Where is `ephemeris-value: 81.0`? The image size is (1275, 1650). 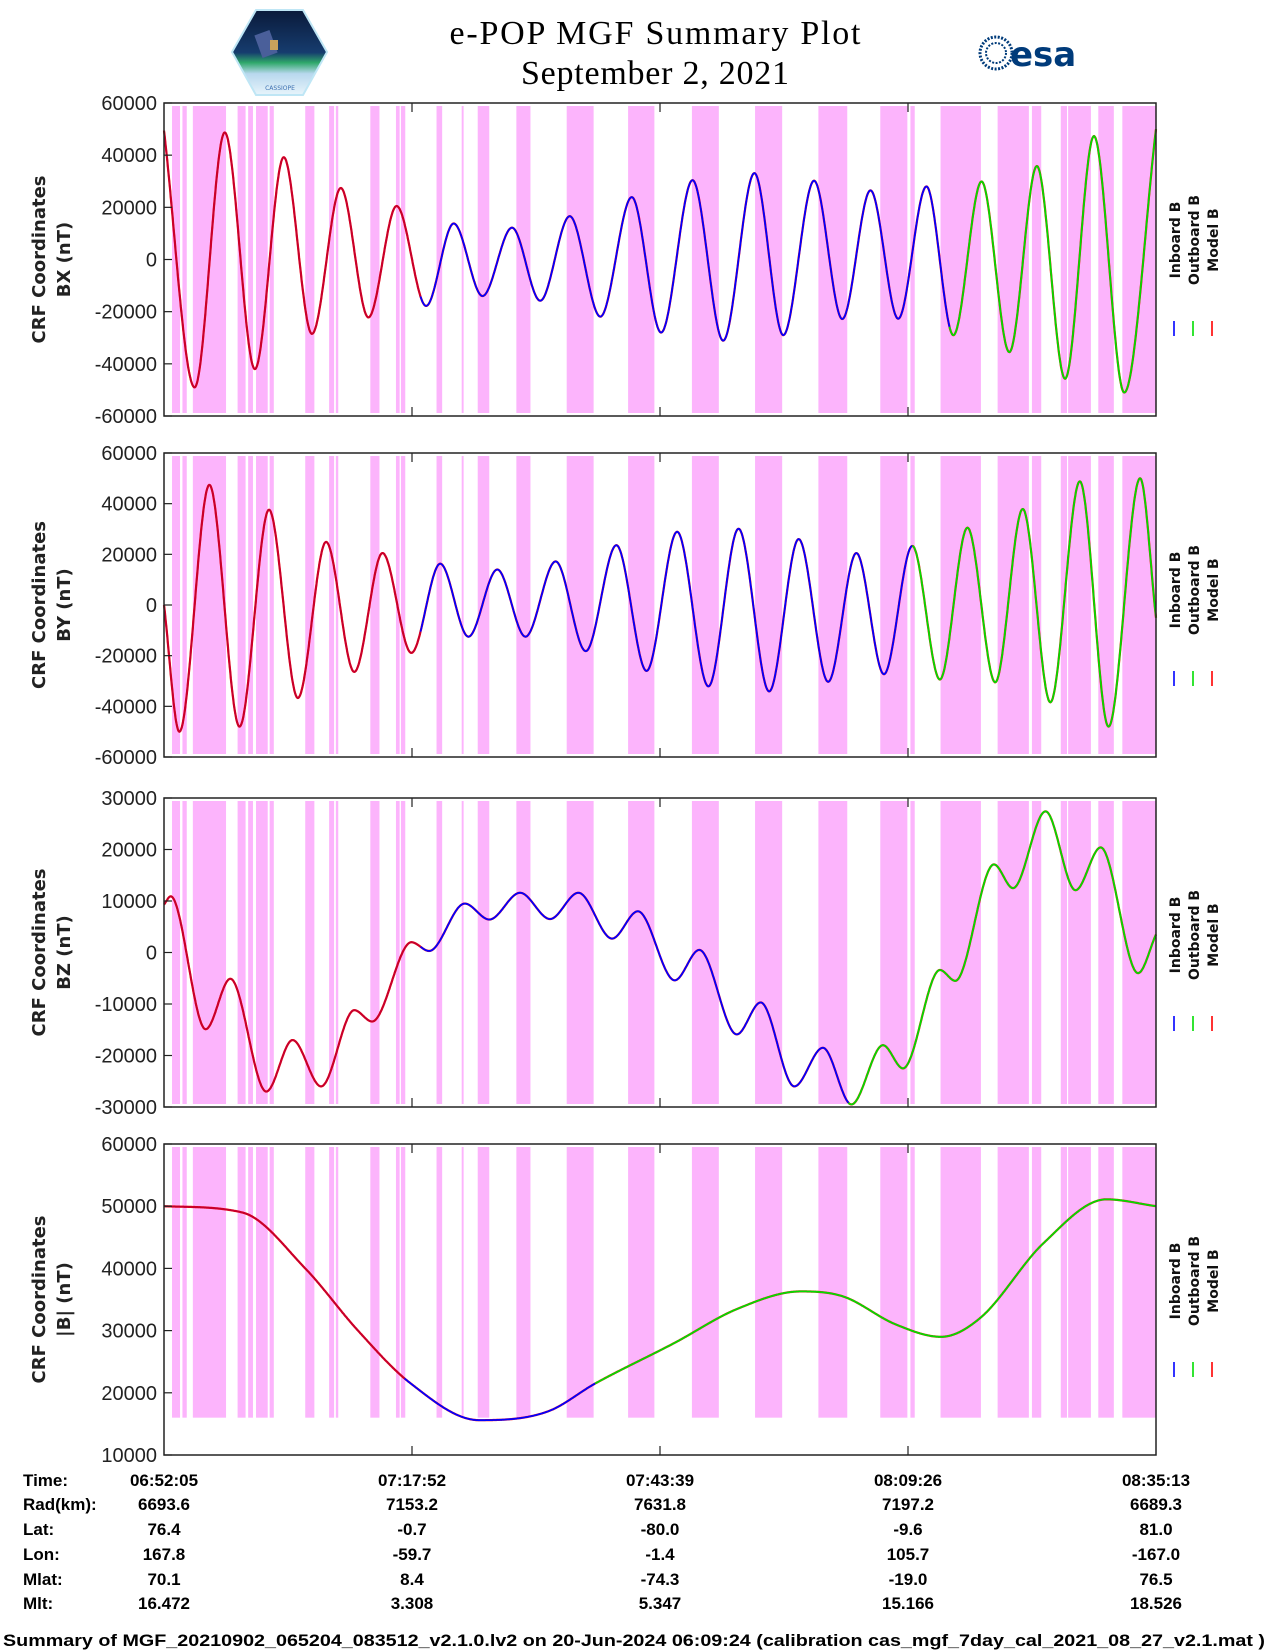
ephemeris-value: 81.0 is located at coordinates (1155, 1529).